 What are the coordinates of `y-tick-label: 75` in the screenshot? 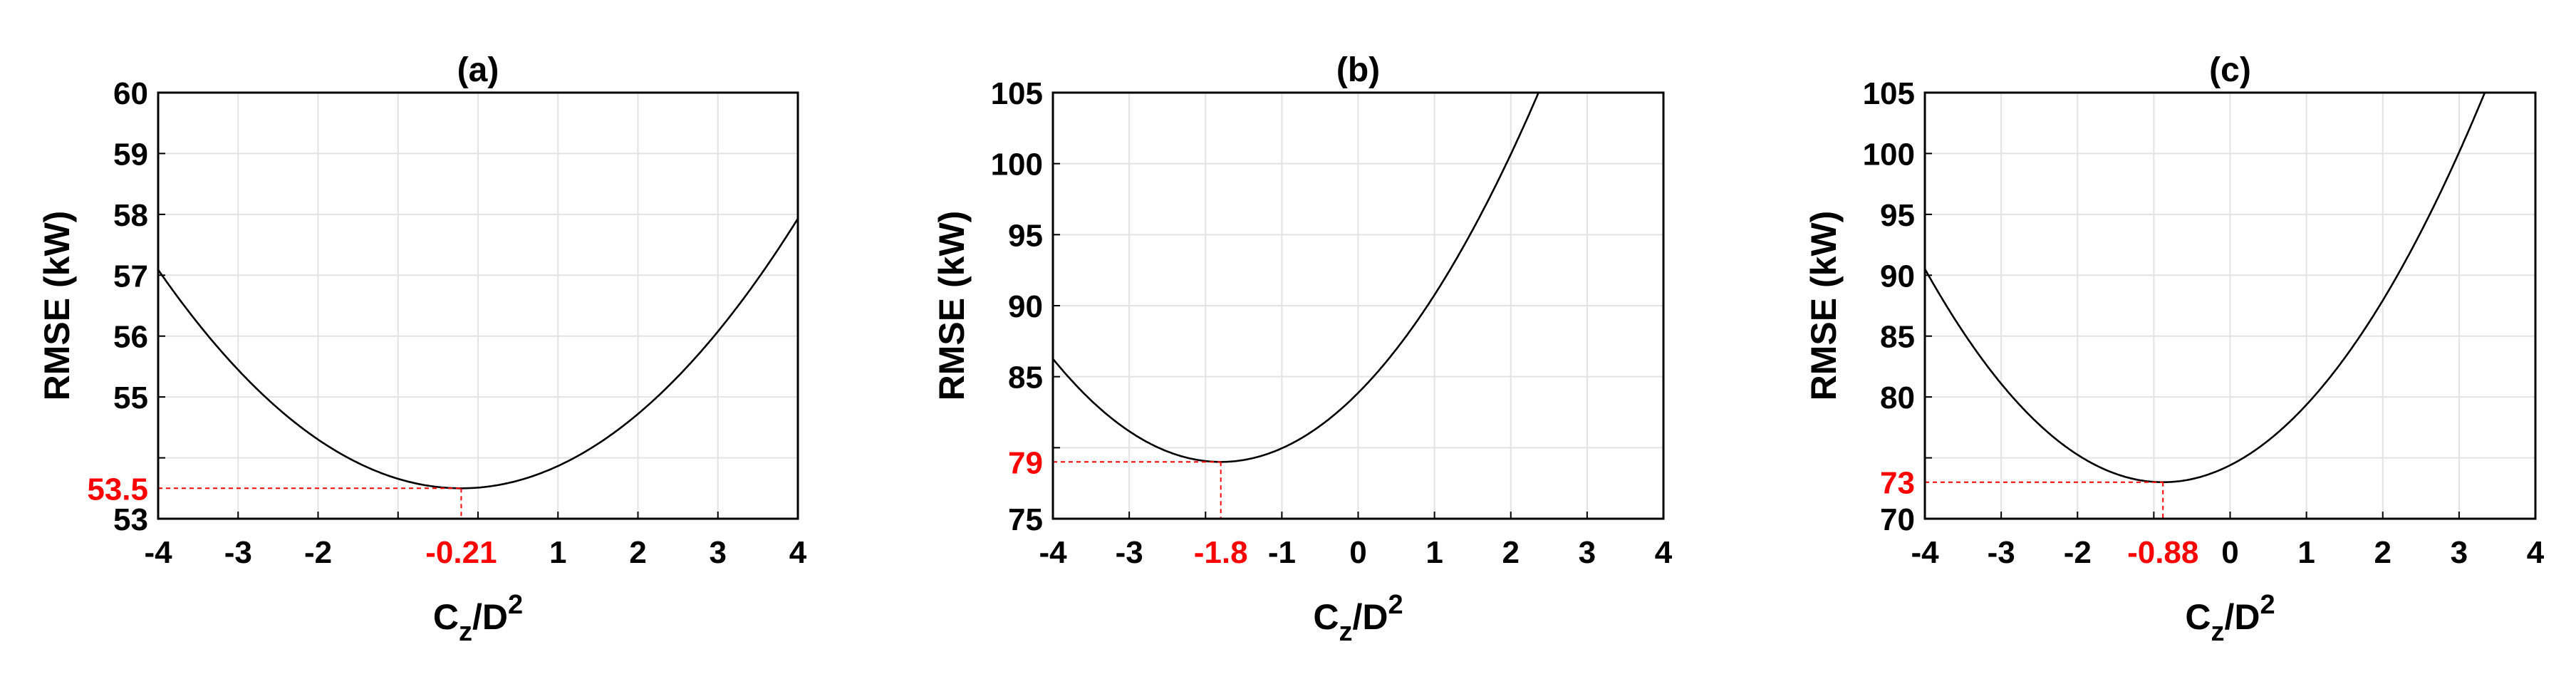 It's located at (1025, 519).